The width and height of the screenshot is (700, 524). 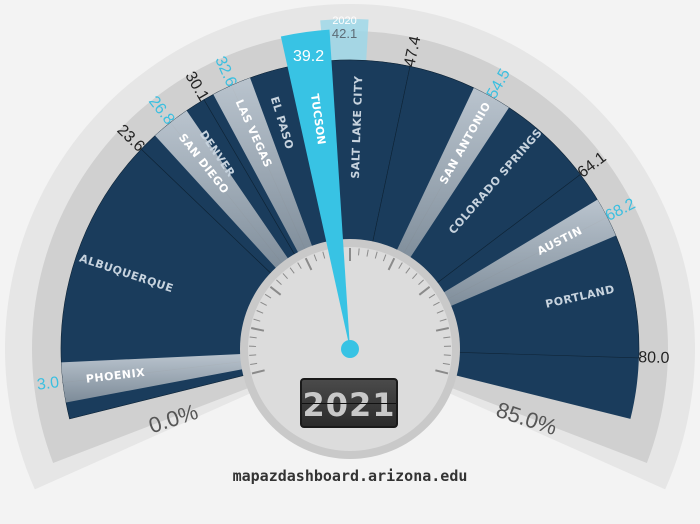 What do you see at coordinates (654, 358) in the screenshot?
I see `value-label: 80.0` at bounding box center [654, 358].